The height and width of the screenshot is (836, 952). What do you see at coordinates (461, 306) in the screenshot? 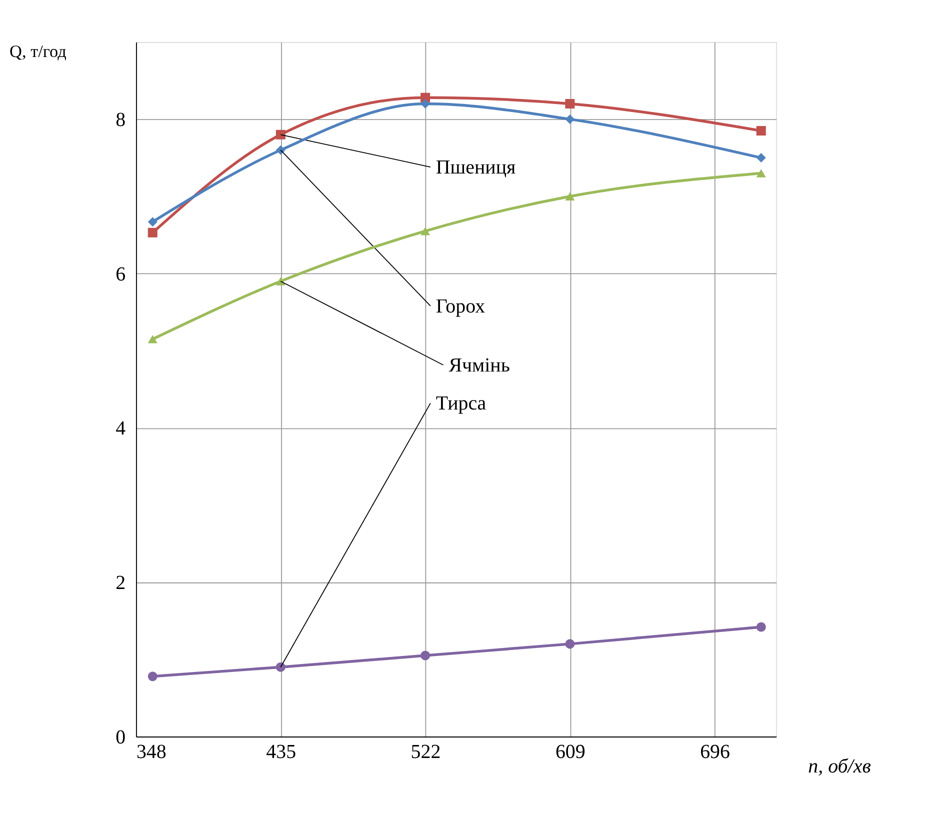
I see `text: Горох` at bounding box center [461, 306].